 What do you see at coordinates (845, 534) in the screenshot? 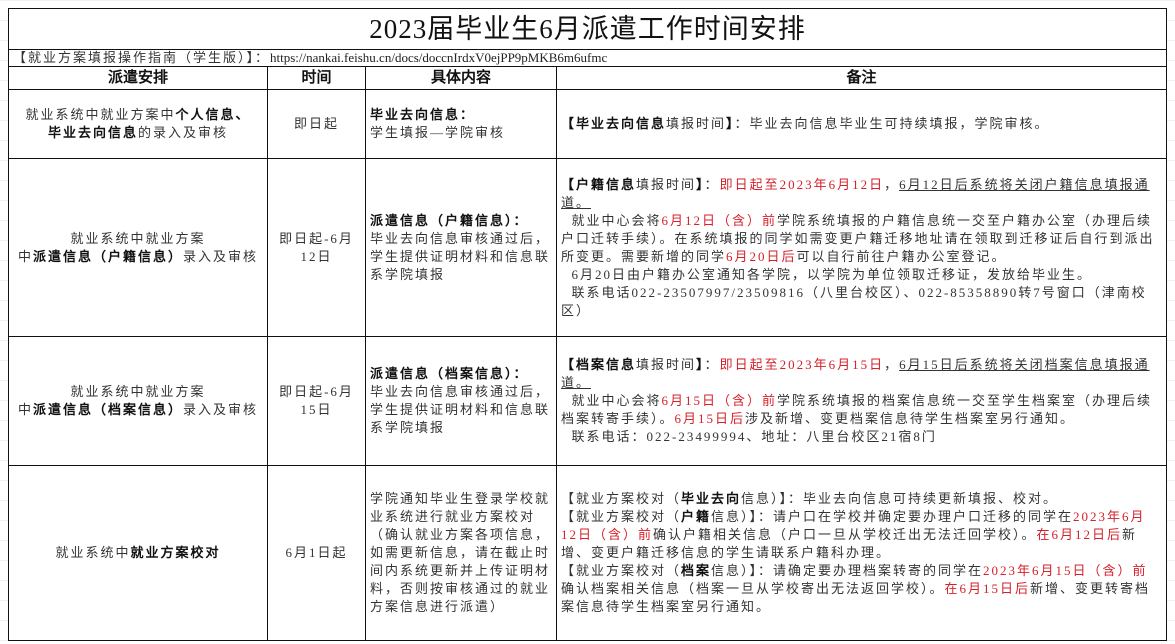
I see `text-segment: 确认户籍相关信息（户口一旦从学校迁出无法迁回学校）。` at bounding box center [845, 534].